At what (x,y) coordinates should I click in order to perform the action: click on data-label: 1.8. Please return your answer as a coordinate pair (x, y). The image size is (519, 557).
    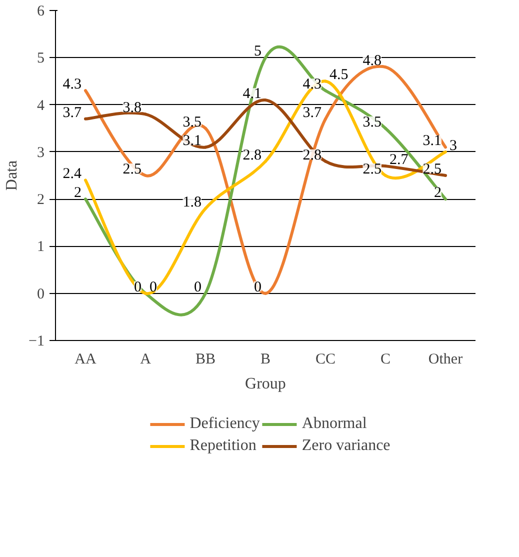
    Looking at the image, I should click on (192, 202).